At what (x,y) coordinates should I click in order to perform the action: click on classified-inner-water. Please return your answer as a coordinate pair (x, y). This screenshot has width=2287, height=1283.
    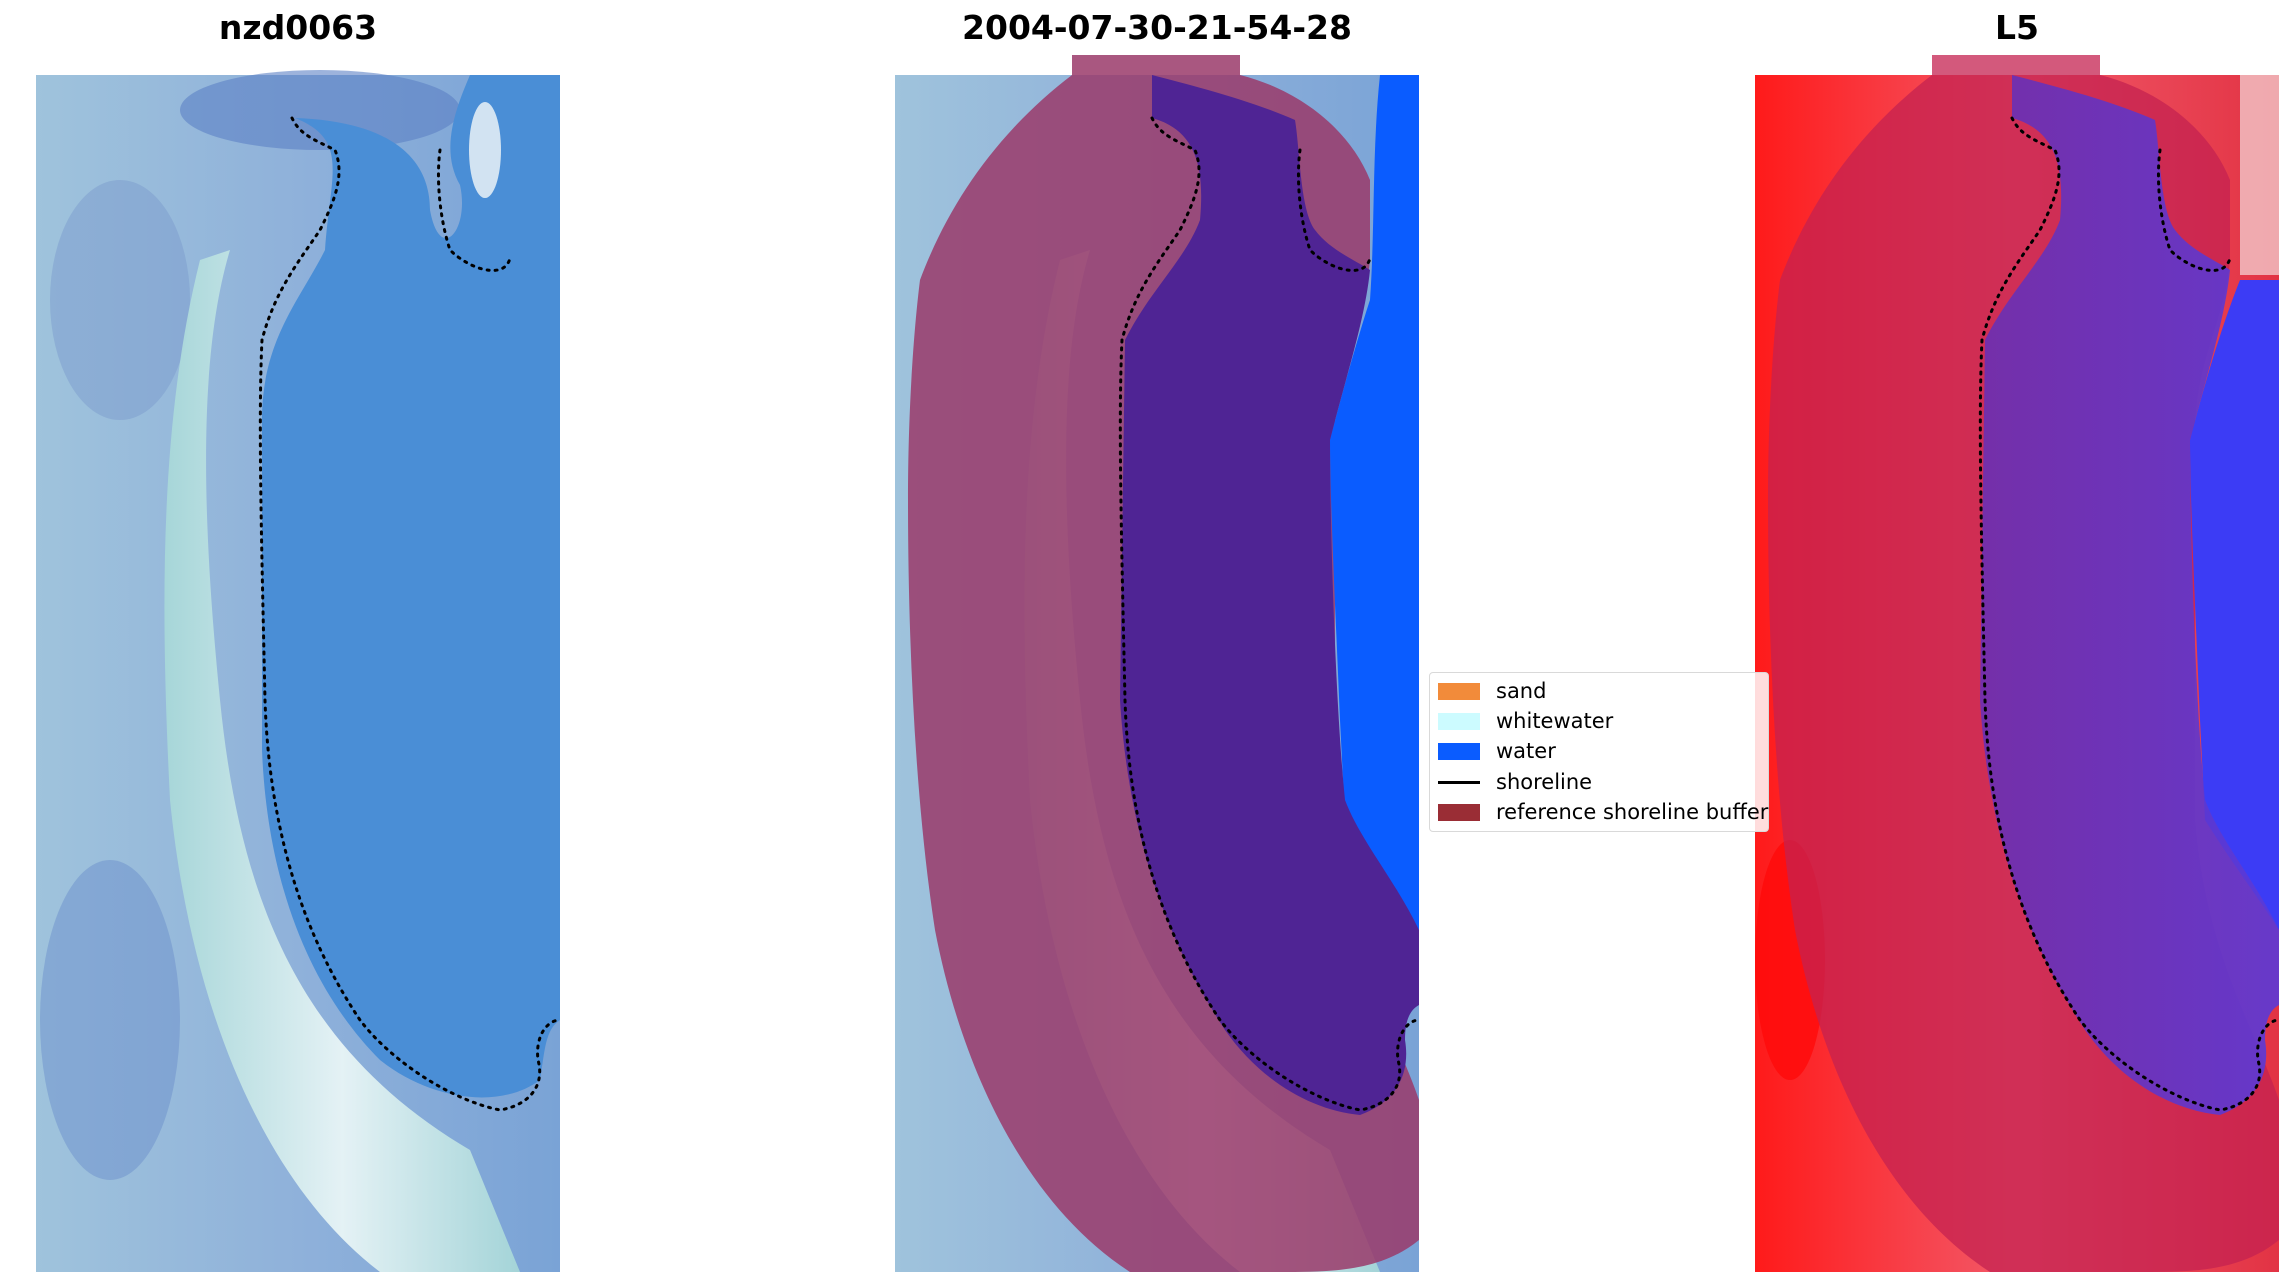
    Looking at the image, I should click on (1269, 595).